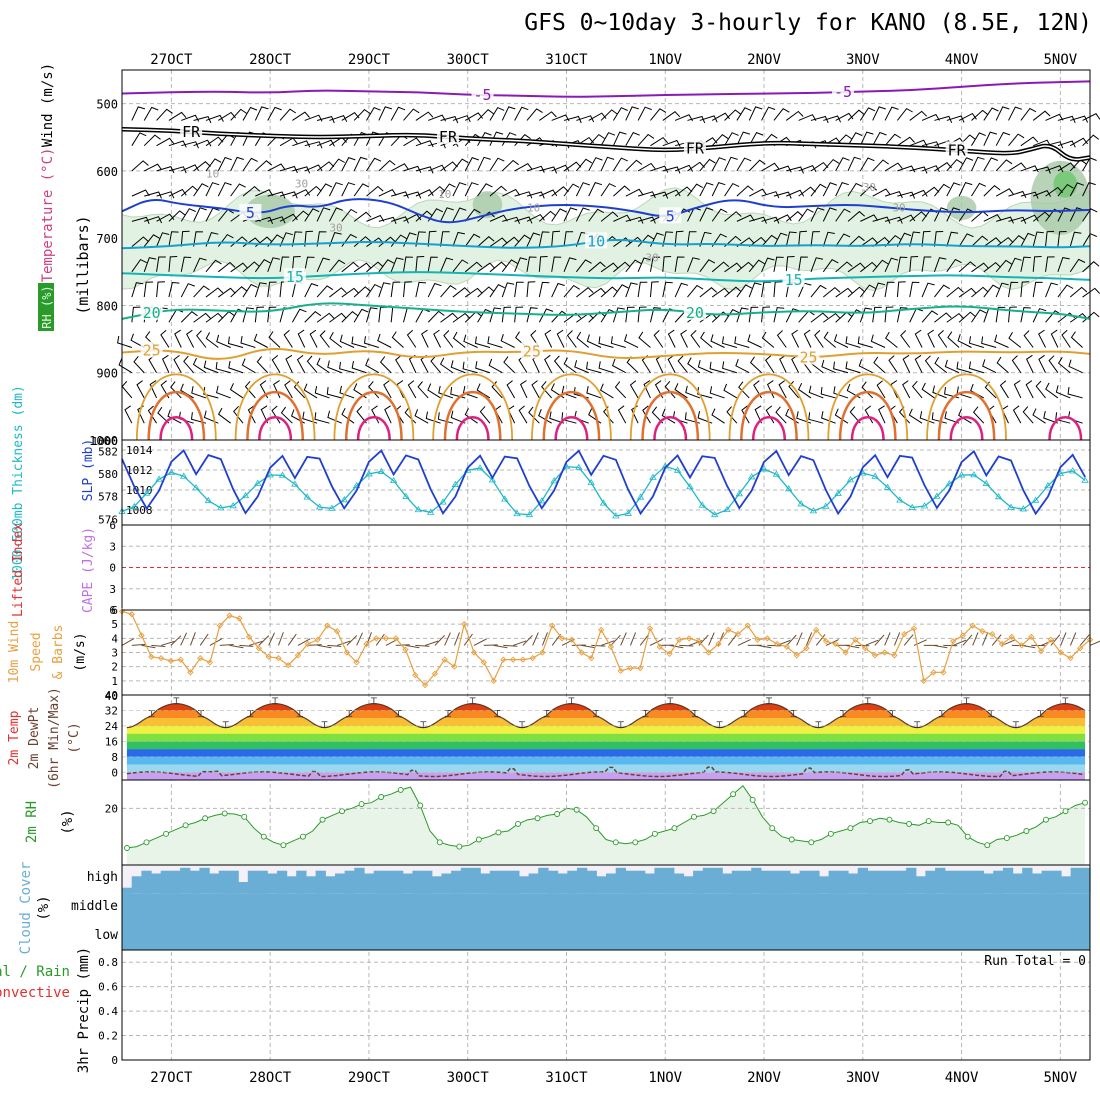 The width and height of the screenshot is (1100, 1100). Describe the element at coordinates (596, 241) in the screenshot. I see `isotherm-label-10: 10` at that location.